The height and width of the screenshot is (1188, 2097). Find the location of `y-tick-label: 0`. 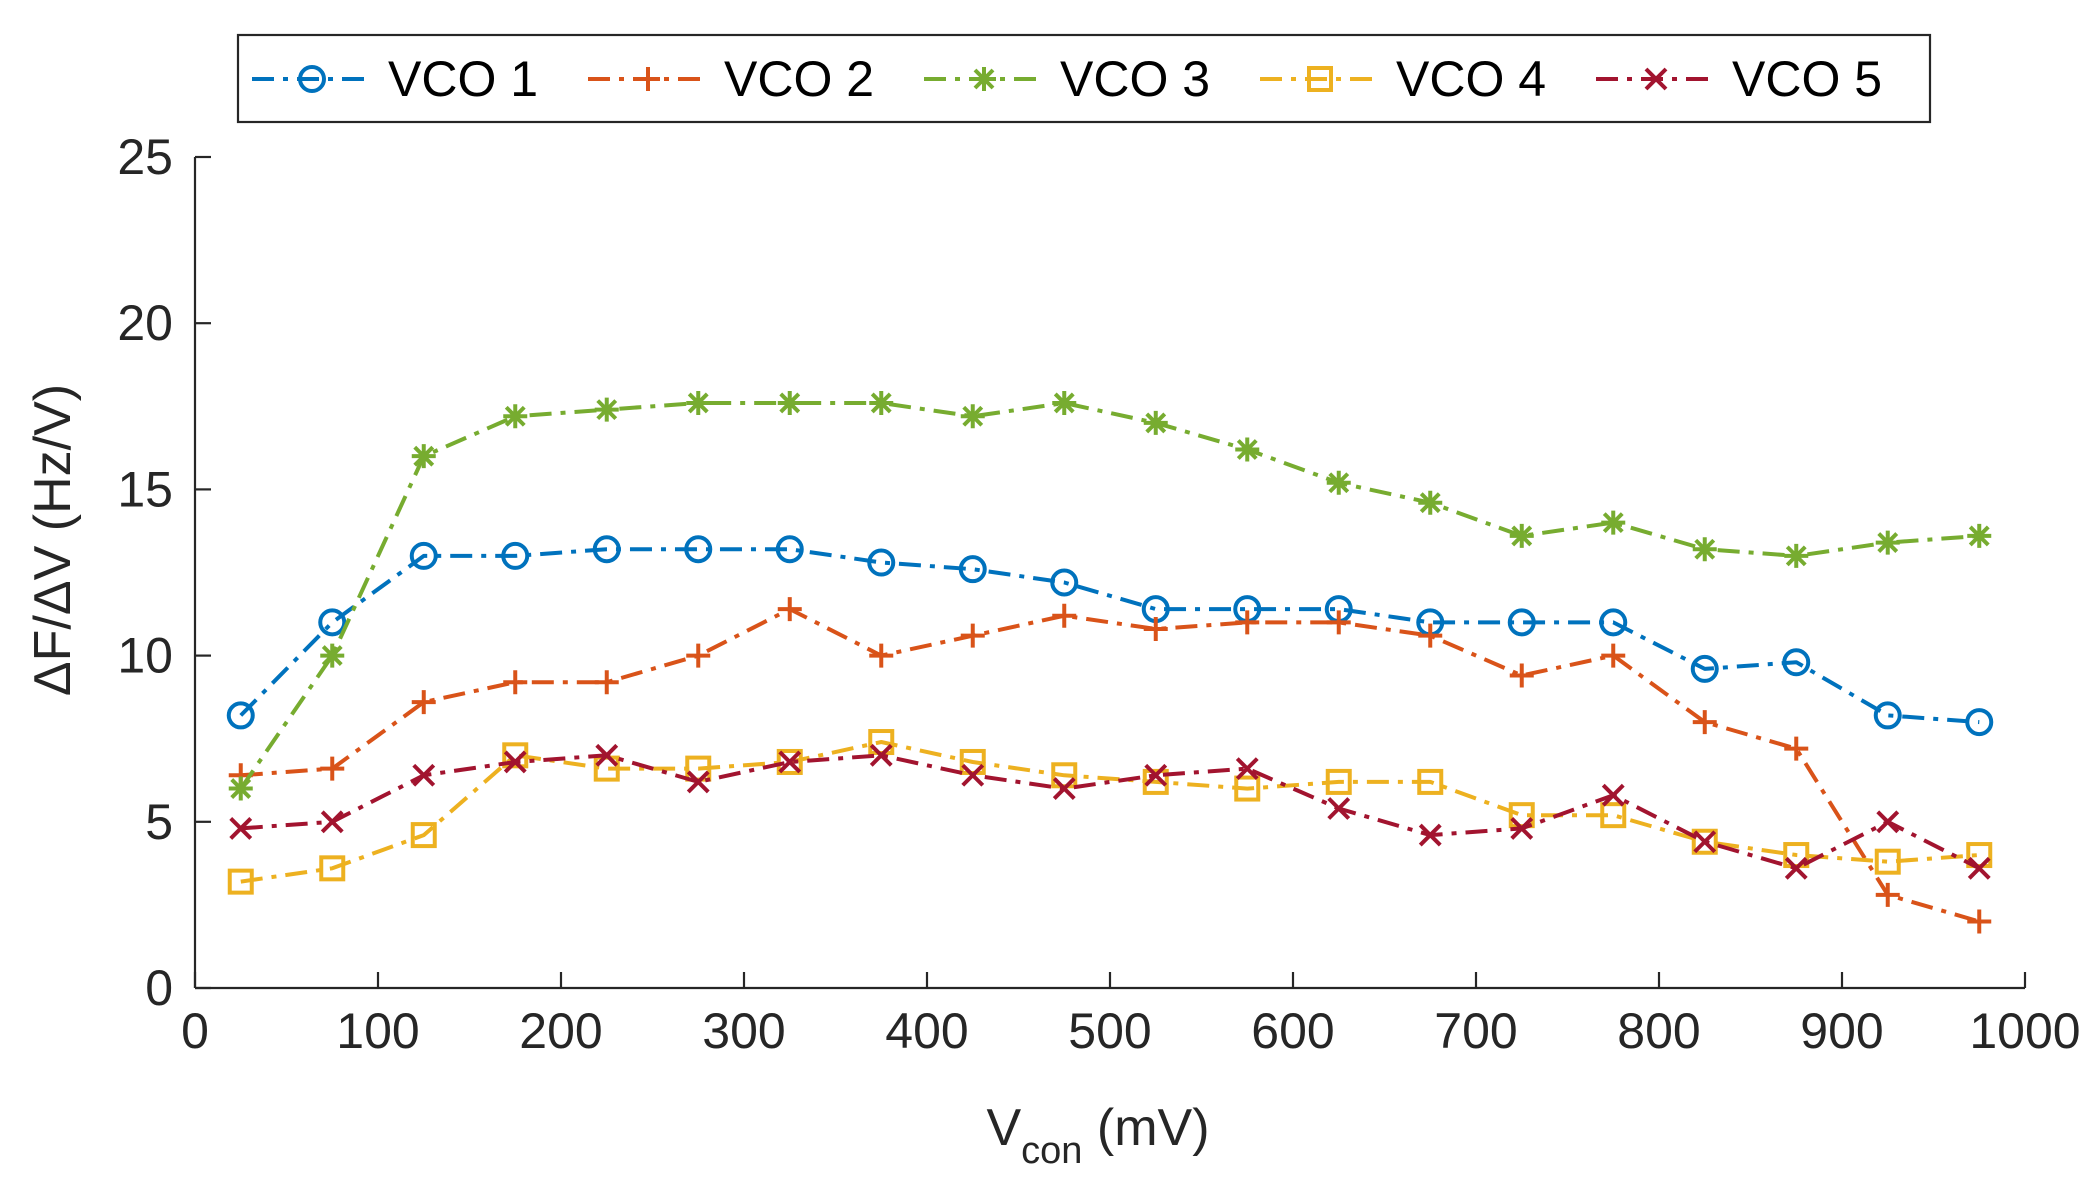

y-tick-label: 0 is located at coordinates (159, 988).